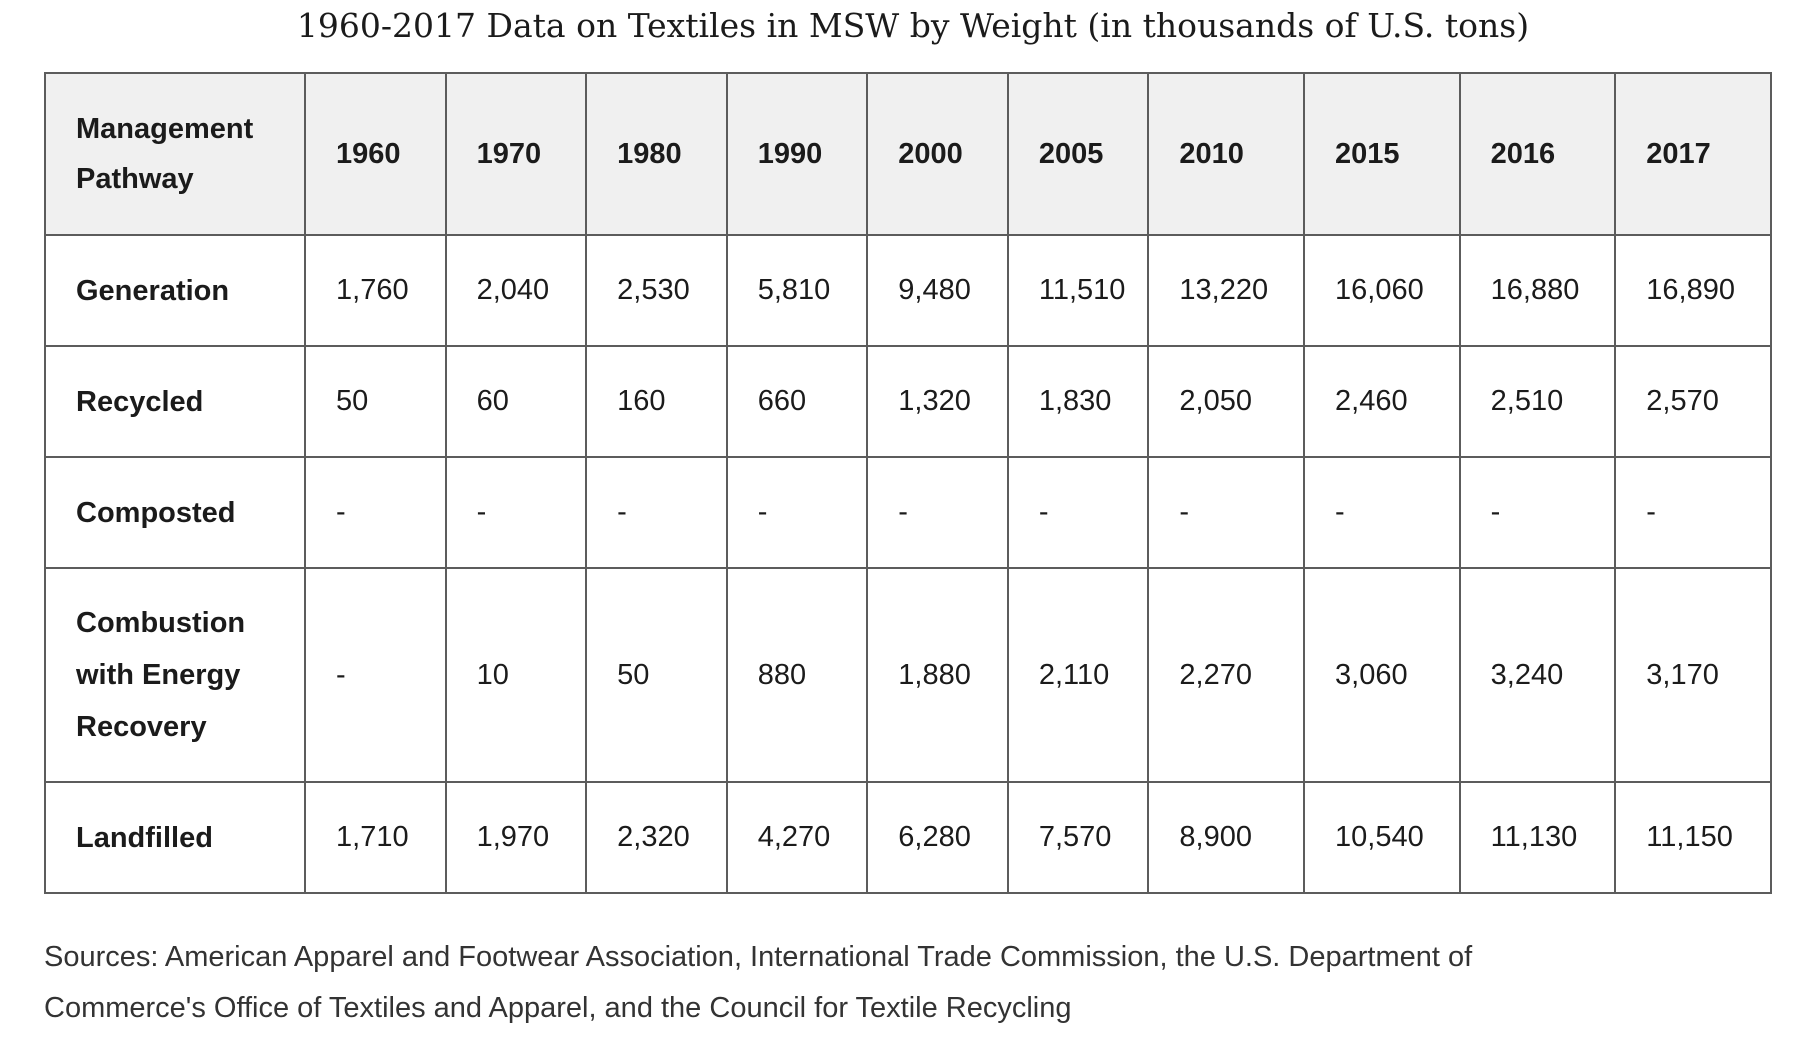  I want to click on table-cell: 1,320, so click(937, 401).